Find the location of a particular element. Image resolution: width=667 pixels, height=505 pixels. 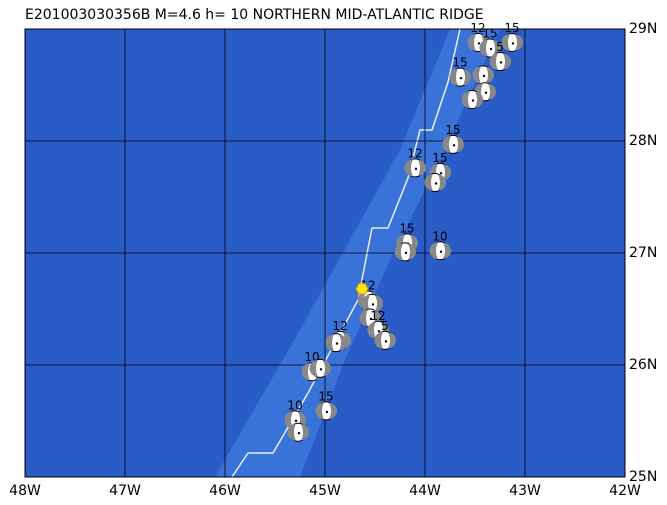

y-tick-label: 27N is located at coordinates (643, 253).